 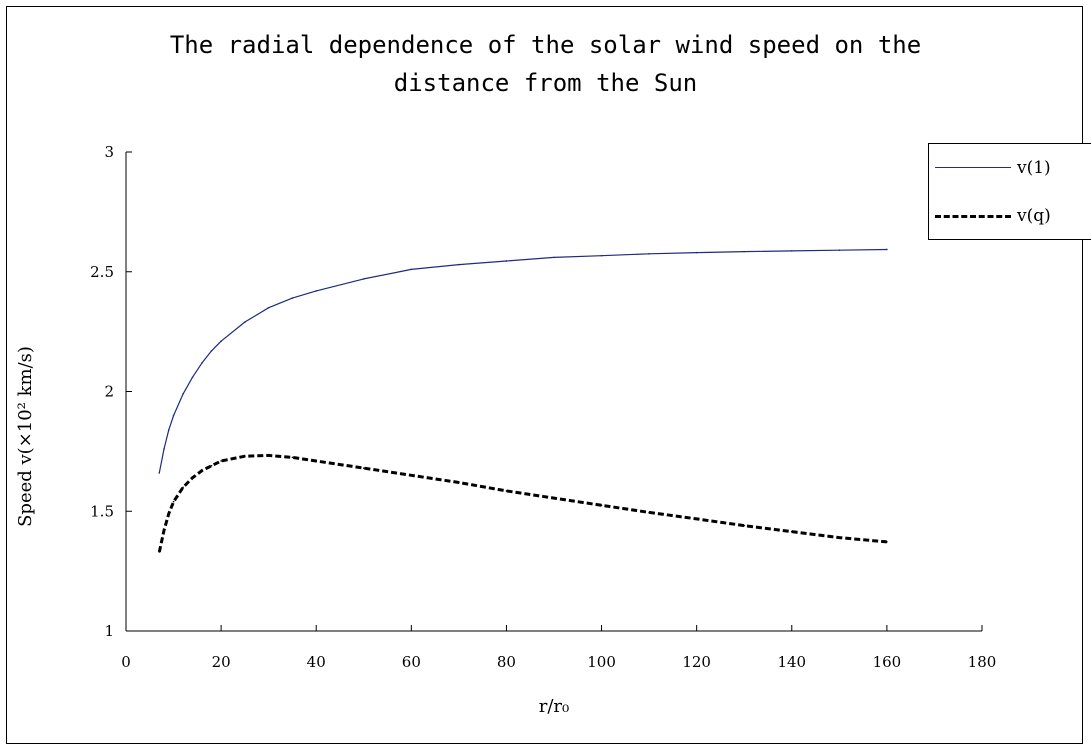 I want to click on series-vq, so click(x=522, y=503).